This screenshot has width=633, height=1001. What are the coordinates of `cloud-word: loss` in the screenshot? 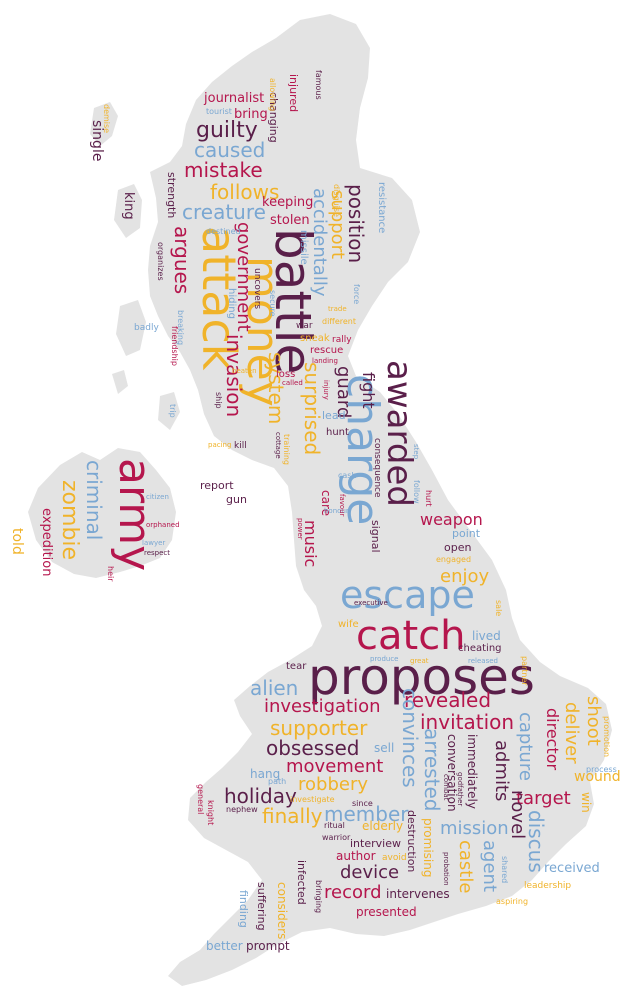 It's located at (286, 374).